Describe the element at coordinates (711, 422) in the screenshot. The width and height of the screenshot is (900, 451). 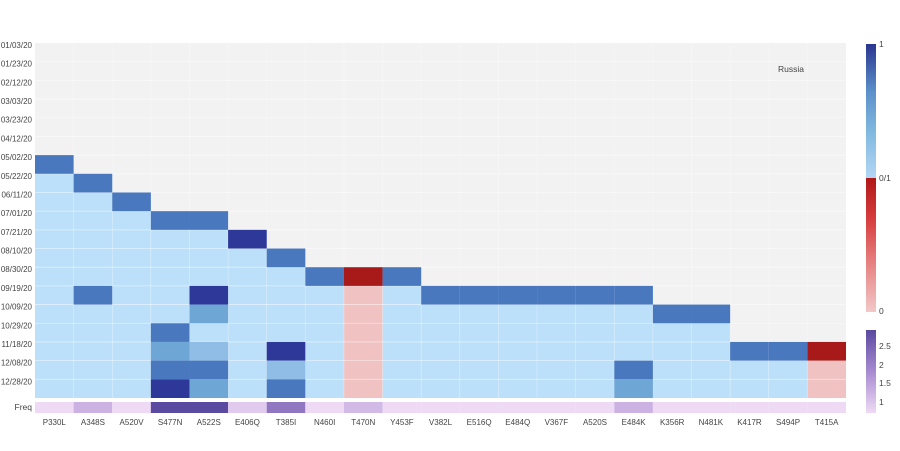
I see `x-tick-label: N481K` at that location.